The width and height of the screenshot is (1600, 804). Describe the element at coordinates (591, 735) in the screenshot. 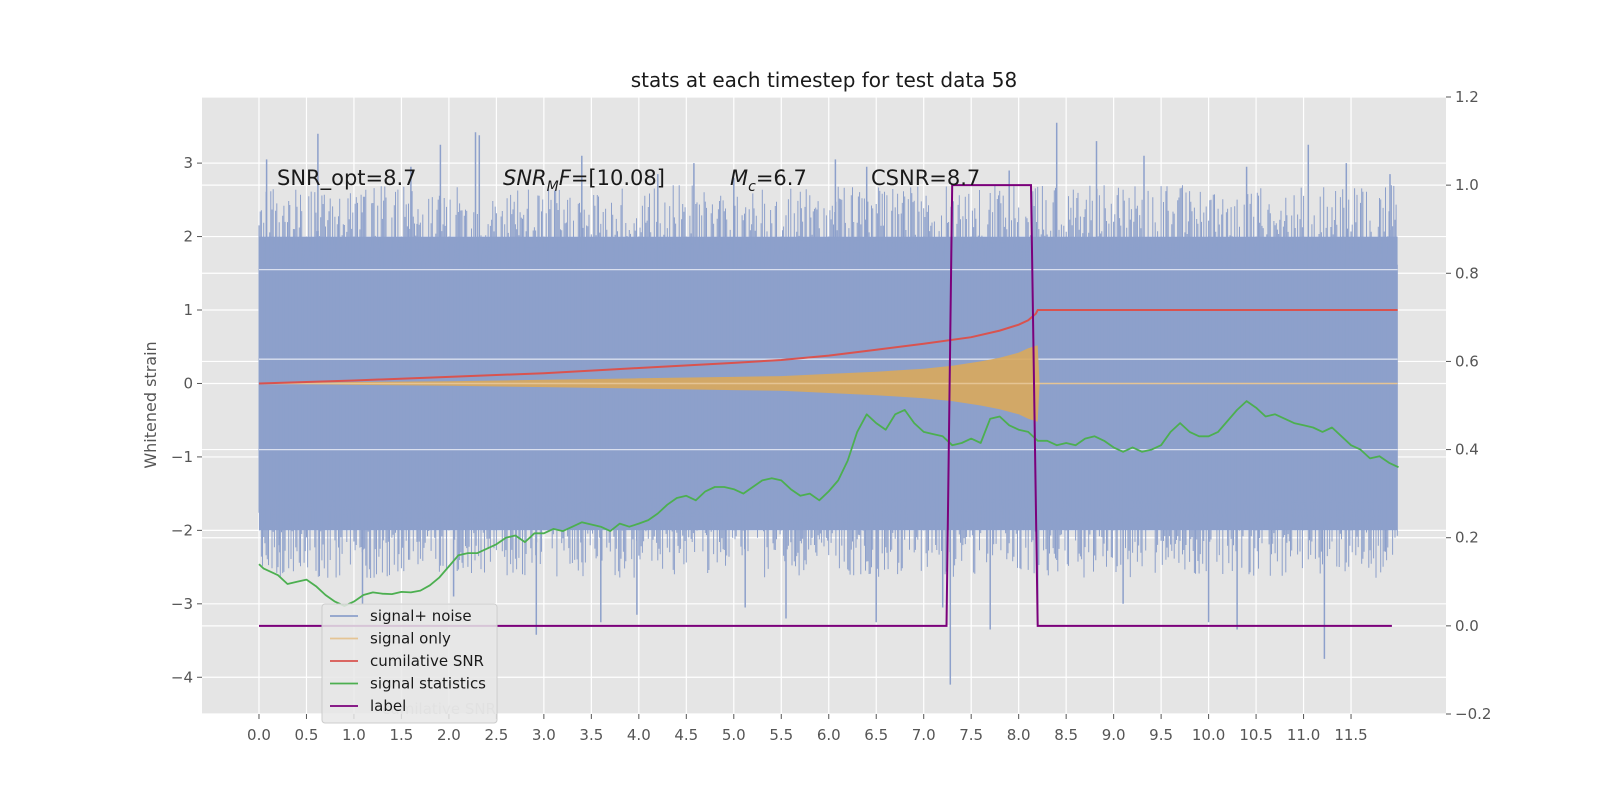

I see `x-tick-label: 3.5` at that location.